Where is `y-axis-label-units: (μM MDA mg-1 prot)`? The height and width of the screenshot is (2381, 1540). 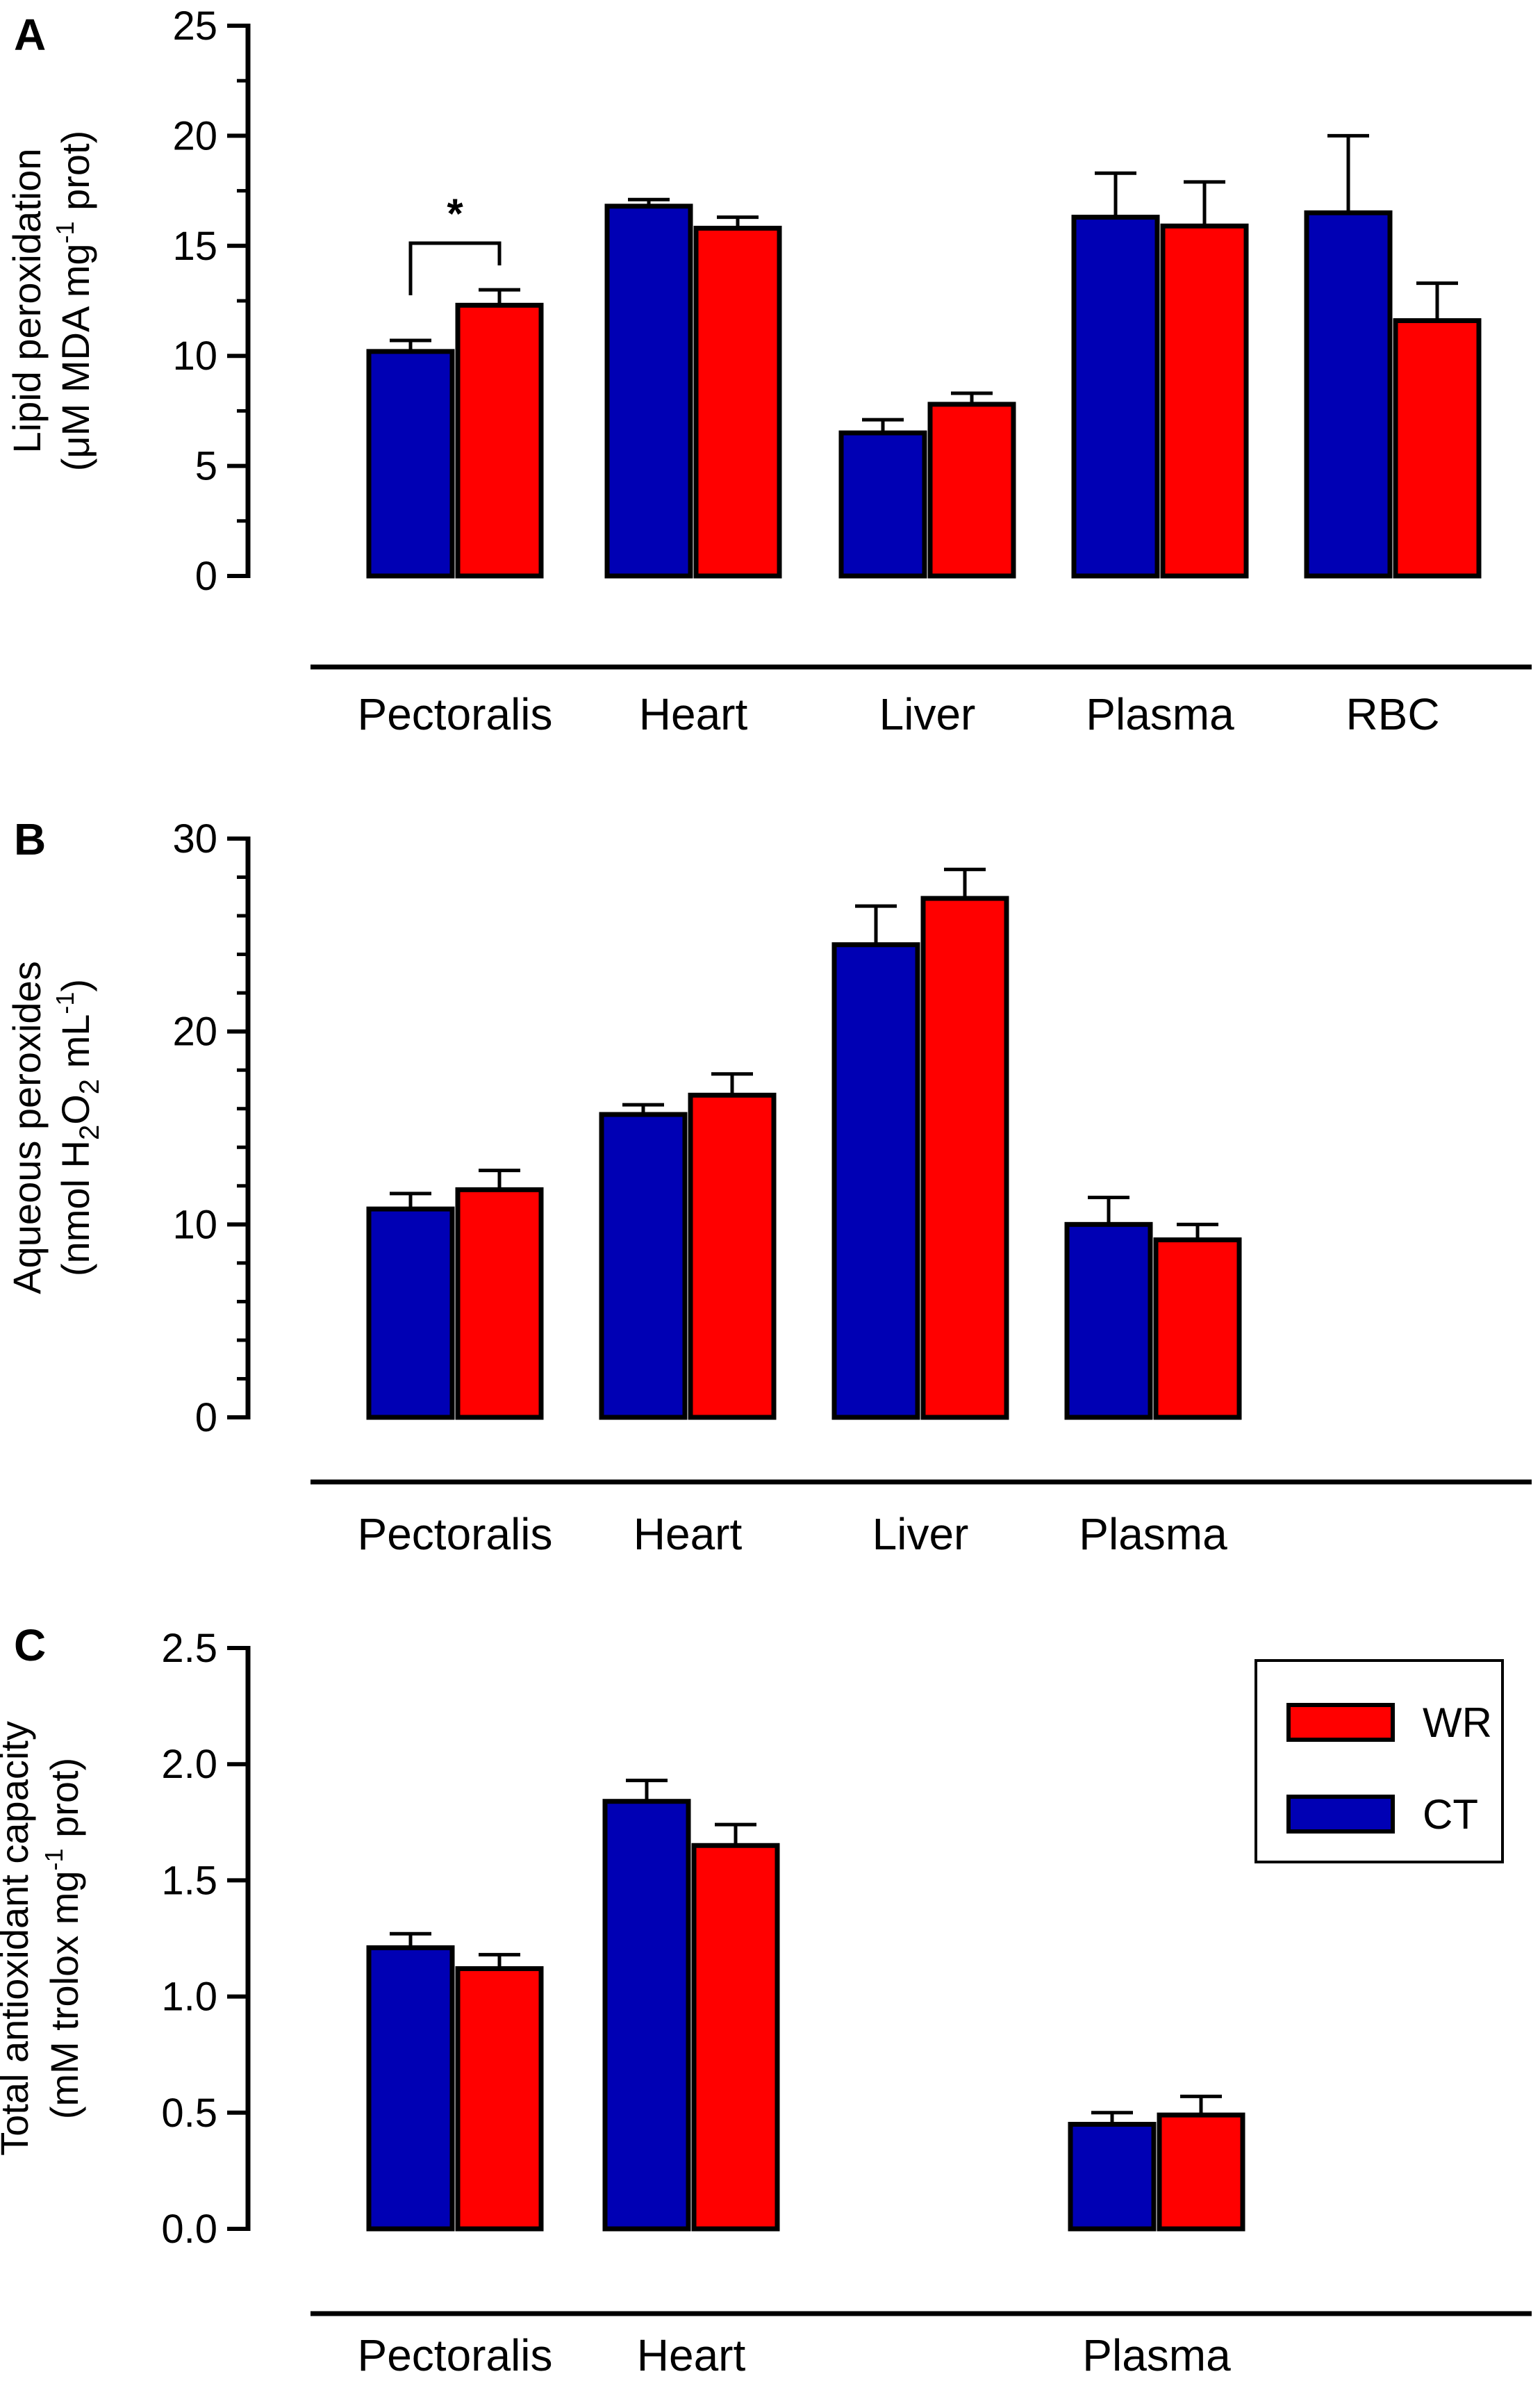
y-axis-label-units: (μM MDA mg-1 prot) is located at coordinates (74, 301).